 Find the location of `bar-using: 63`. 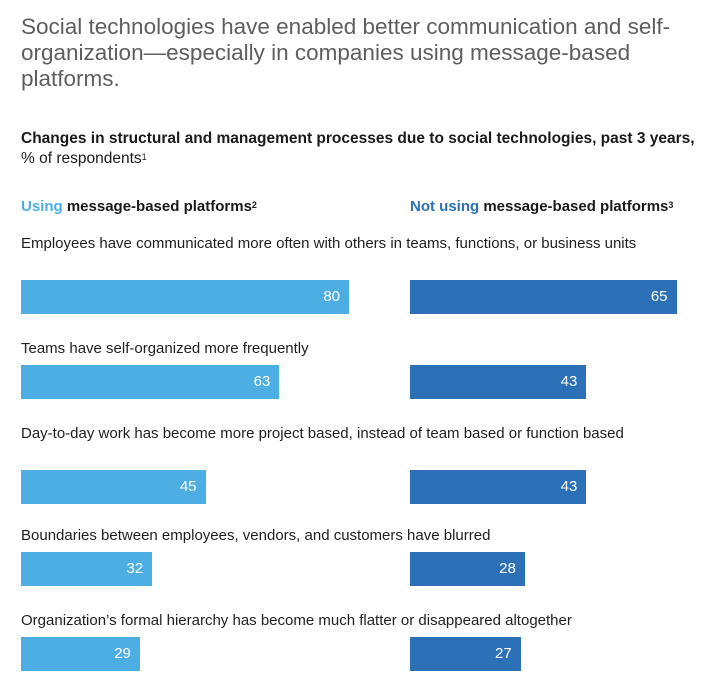

bar-using: 63 is located at coordinates (150, 382).